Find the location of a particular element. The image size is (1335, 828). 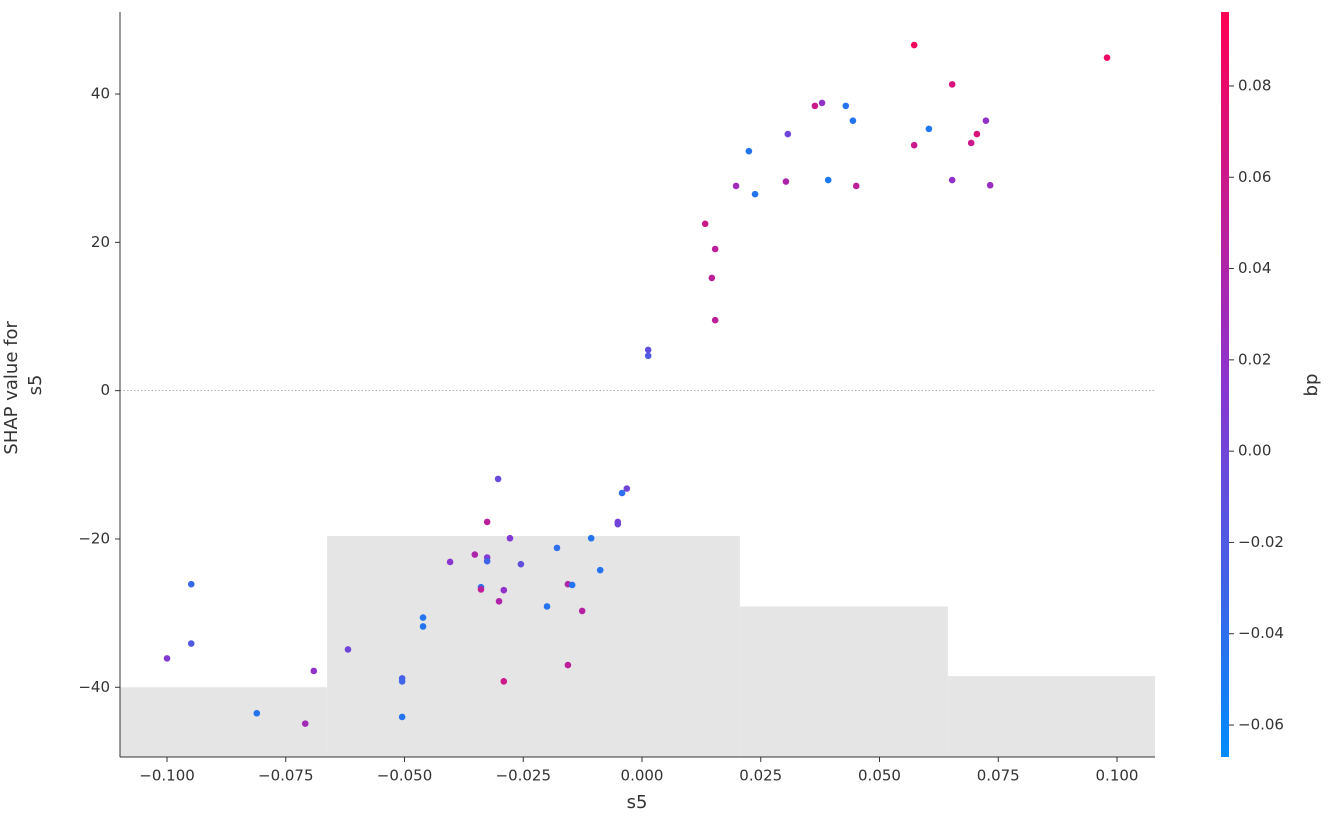

y-axis-label: SHAP value for s5 is located at coordinates (23, 384).